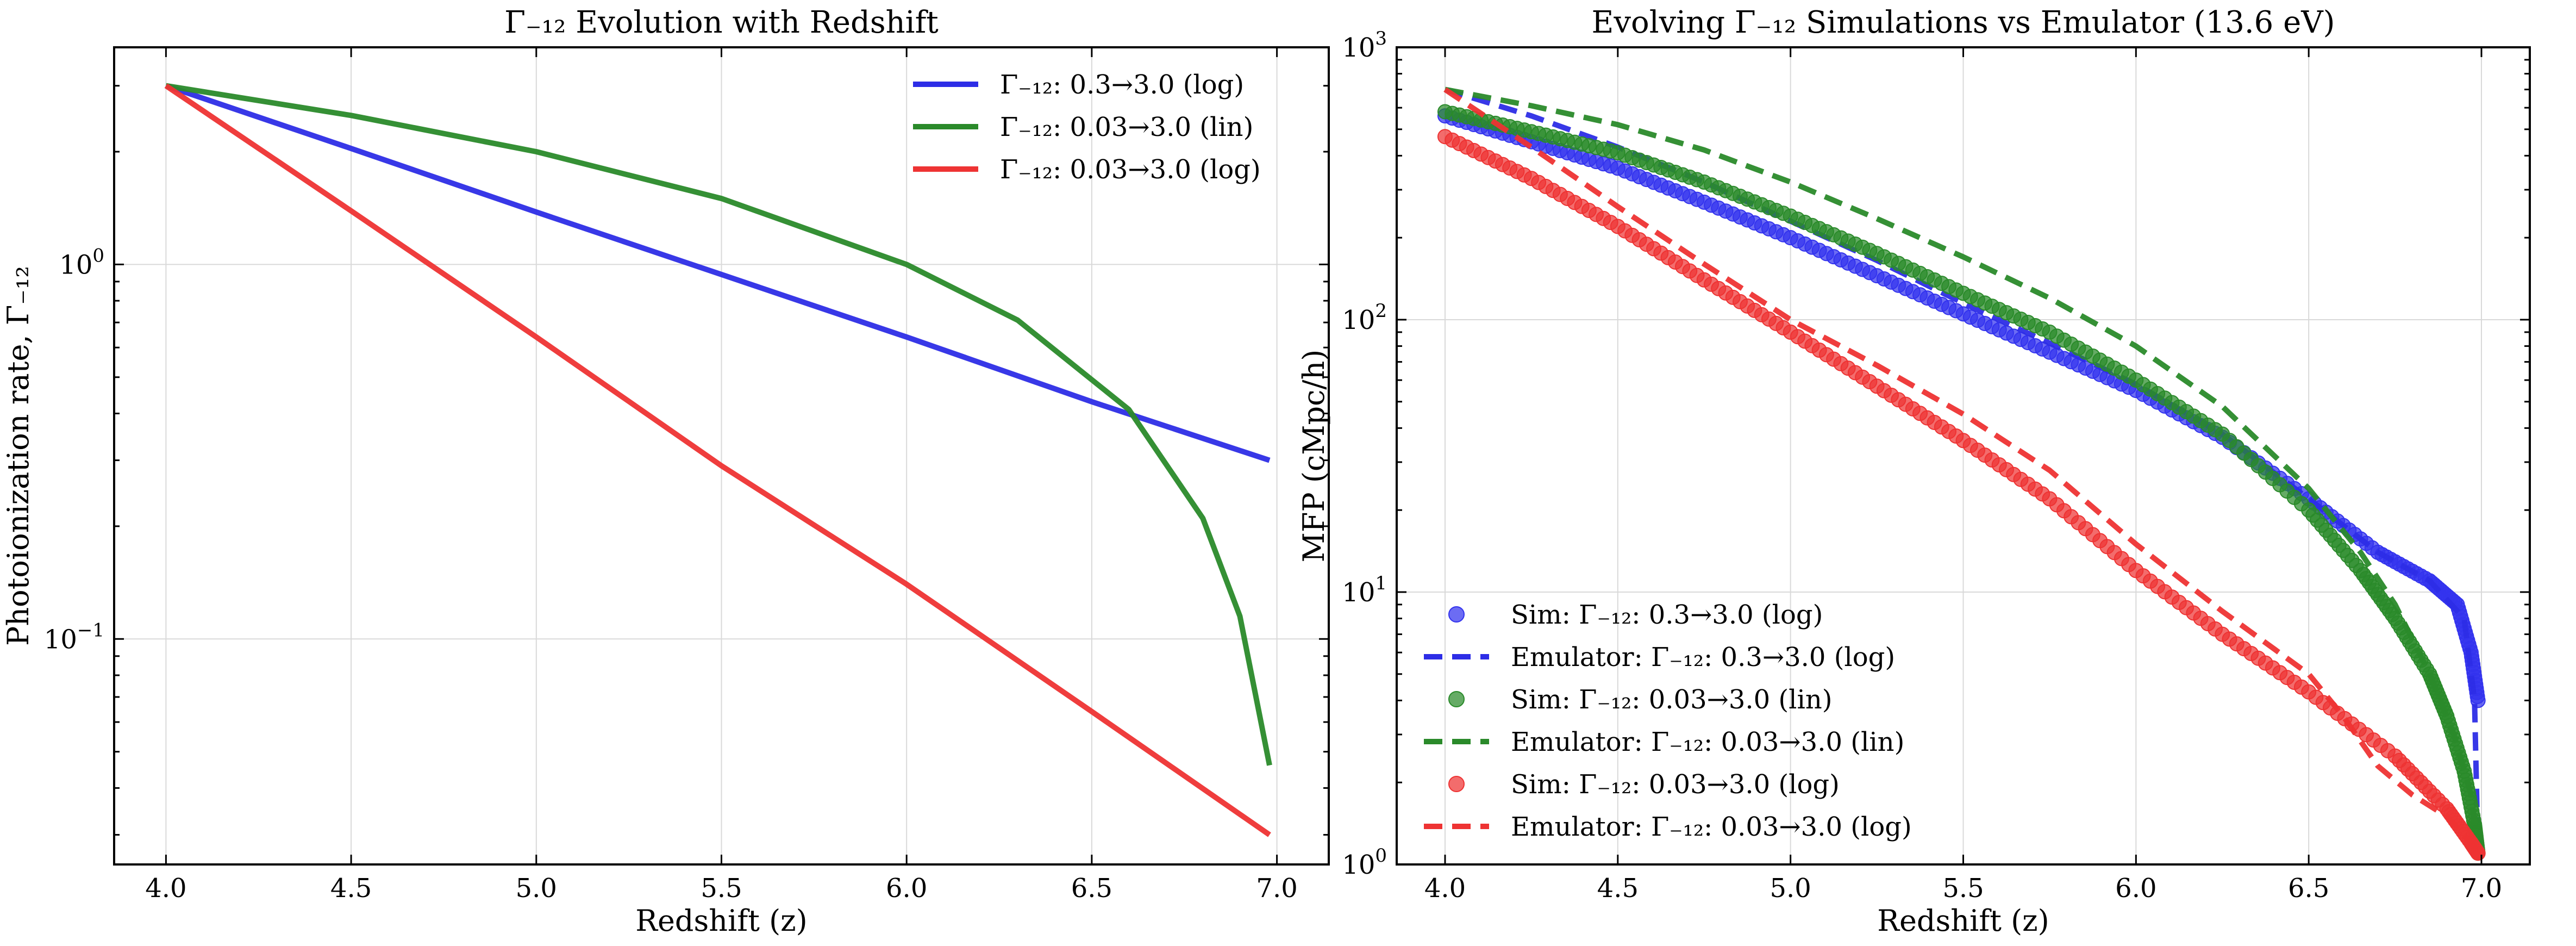 Image resolution: width=2576 pixels, height=946 pixels. I want to click on legend-item: Emulator: Γ₋₁₂: 0.3→3.0 (log), so click(1659, 657).